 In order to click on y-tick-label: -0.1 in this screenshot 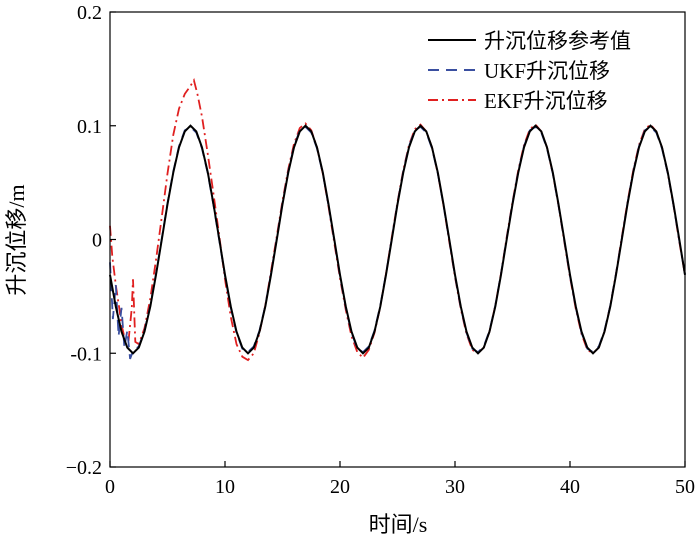, I will do `click(86, 354)`.